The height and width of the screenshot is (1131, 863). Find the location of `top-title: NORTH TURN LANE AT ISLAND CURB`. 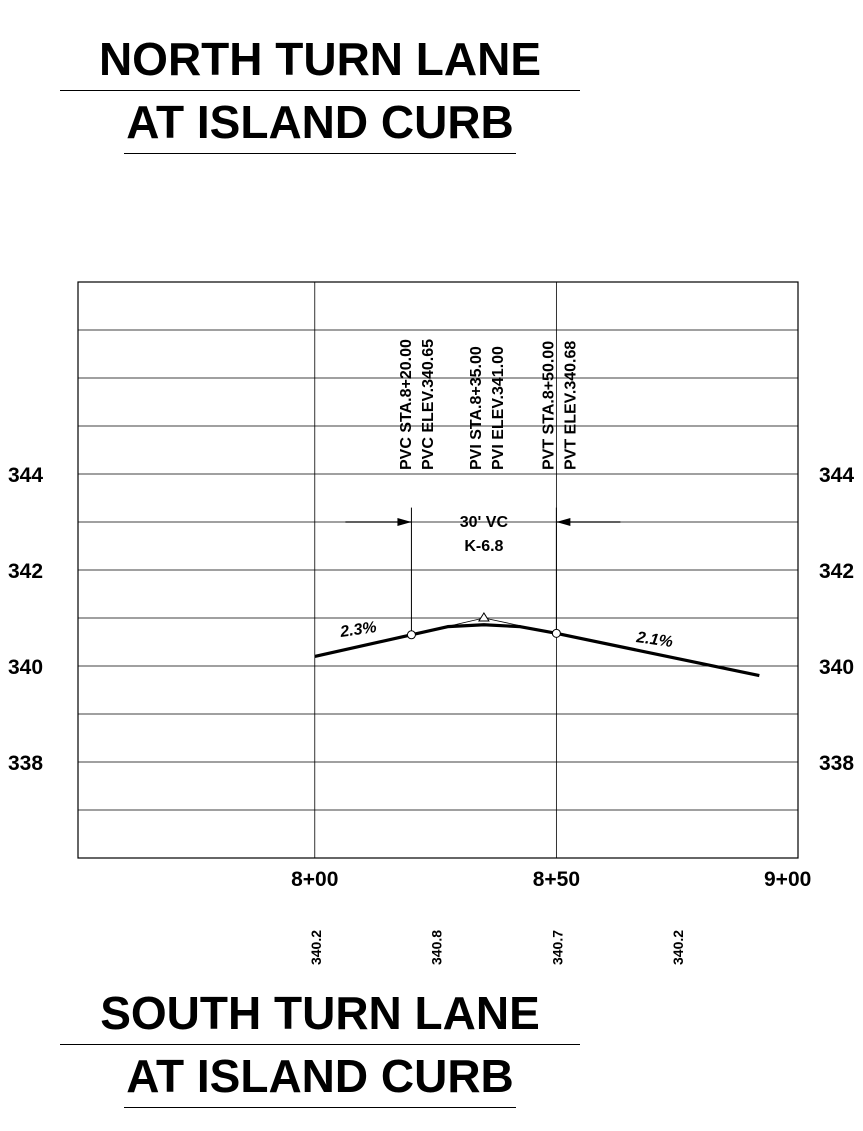

top-title: NORTH TURN LANE AT ISLAND CURB is located at coordinates (320, 91).